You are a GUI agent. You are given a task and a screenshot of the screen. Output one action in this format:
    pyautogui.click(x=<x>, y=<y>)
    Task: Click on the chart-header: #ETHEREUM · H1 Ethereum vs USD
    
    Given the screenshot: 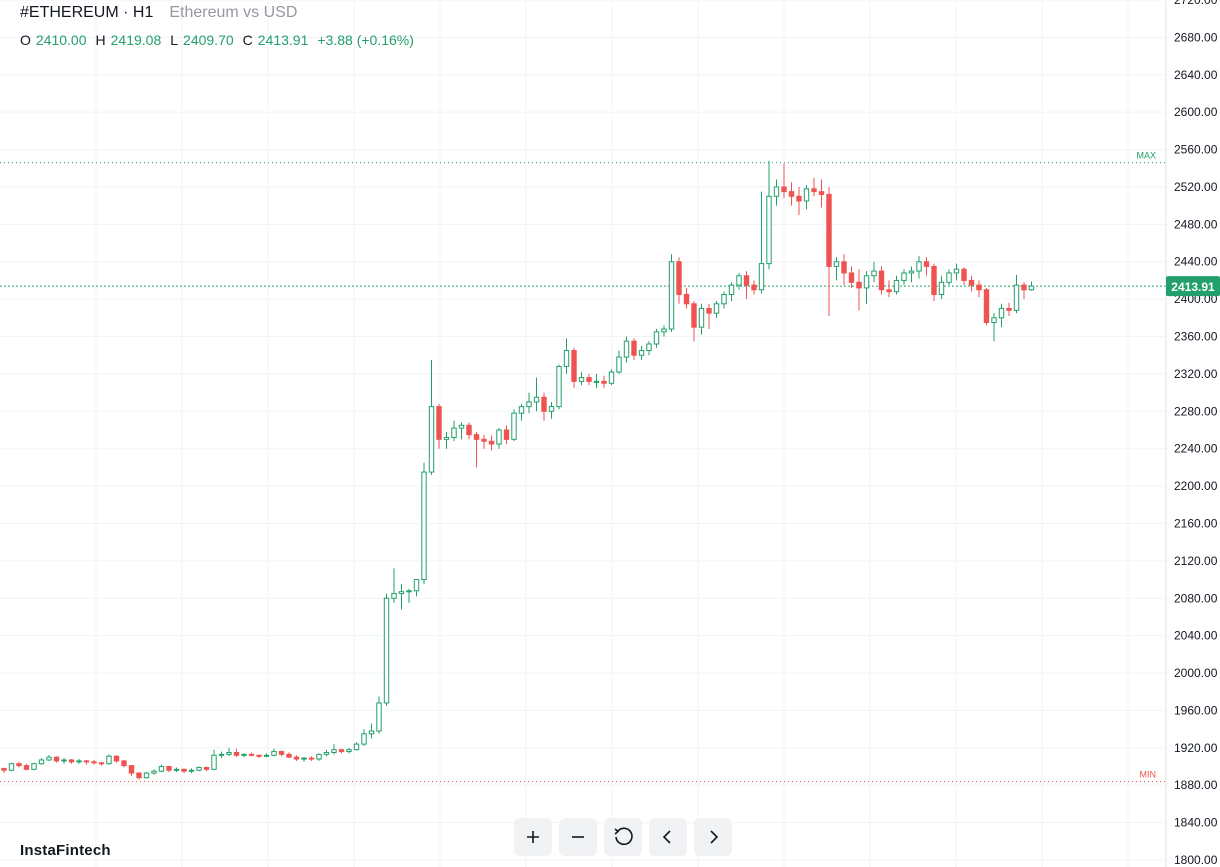 What is the action you would take?
    pyautogui.click(x=158, y=13)
    